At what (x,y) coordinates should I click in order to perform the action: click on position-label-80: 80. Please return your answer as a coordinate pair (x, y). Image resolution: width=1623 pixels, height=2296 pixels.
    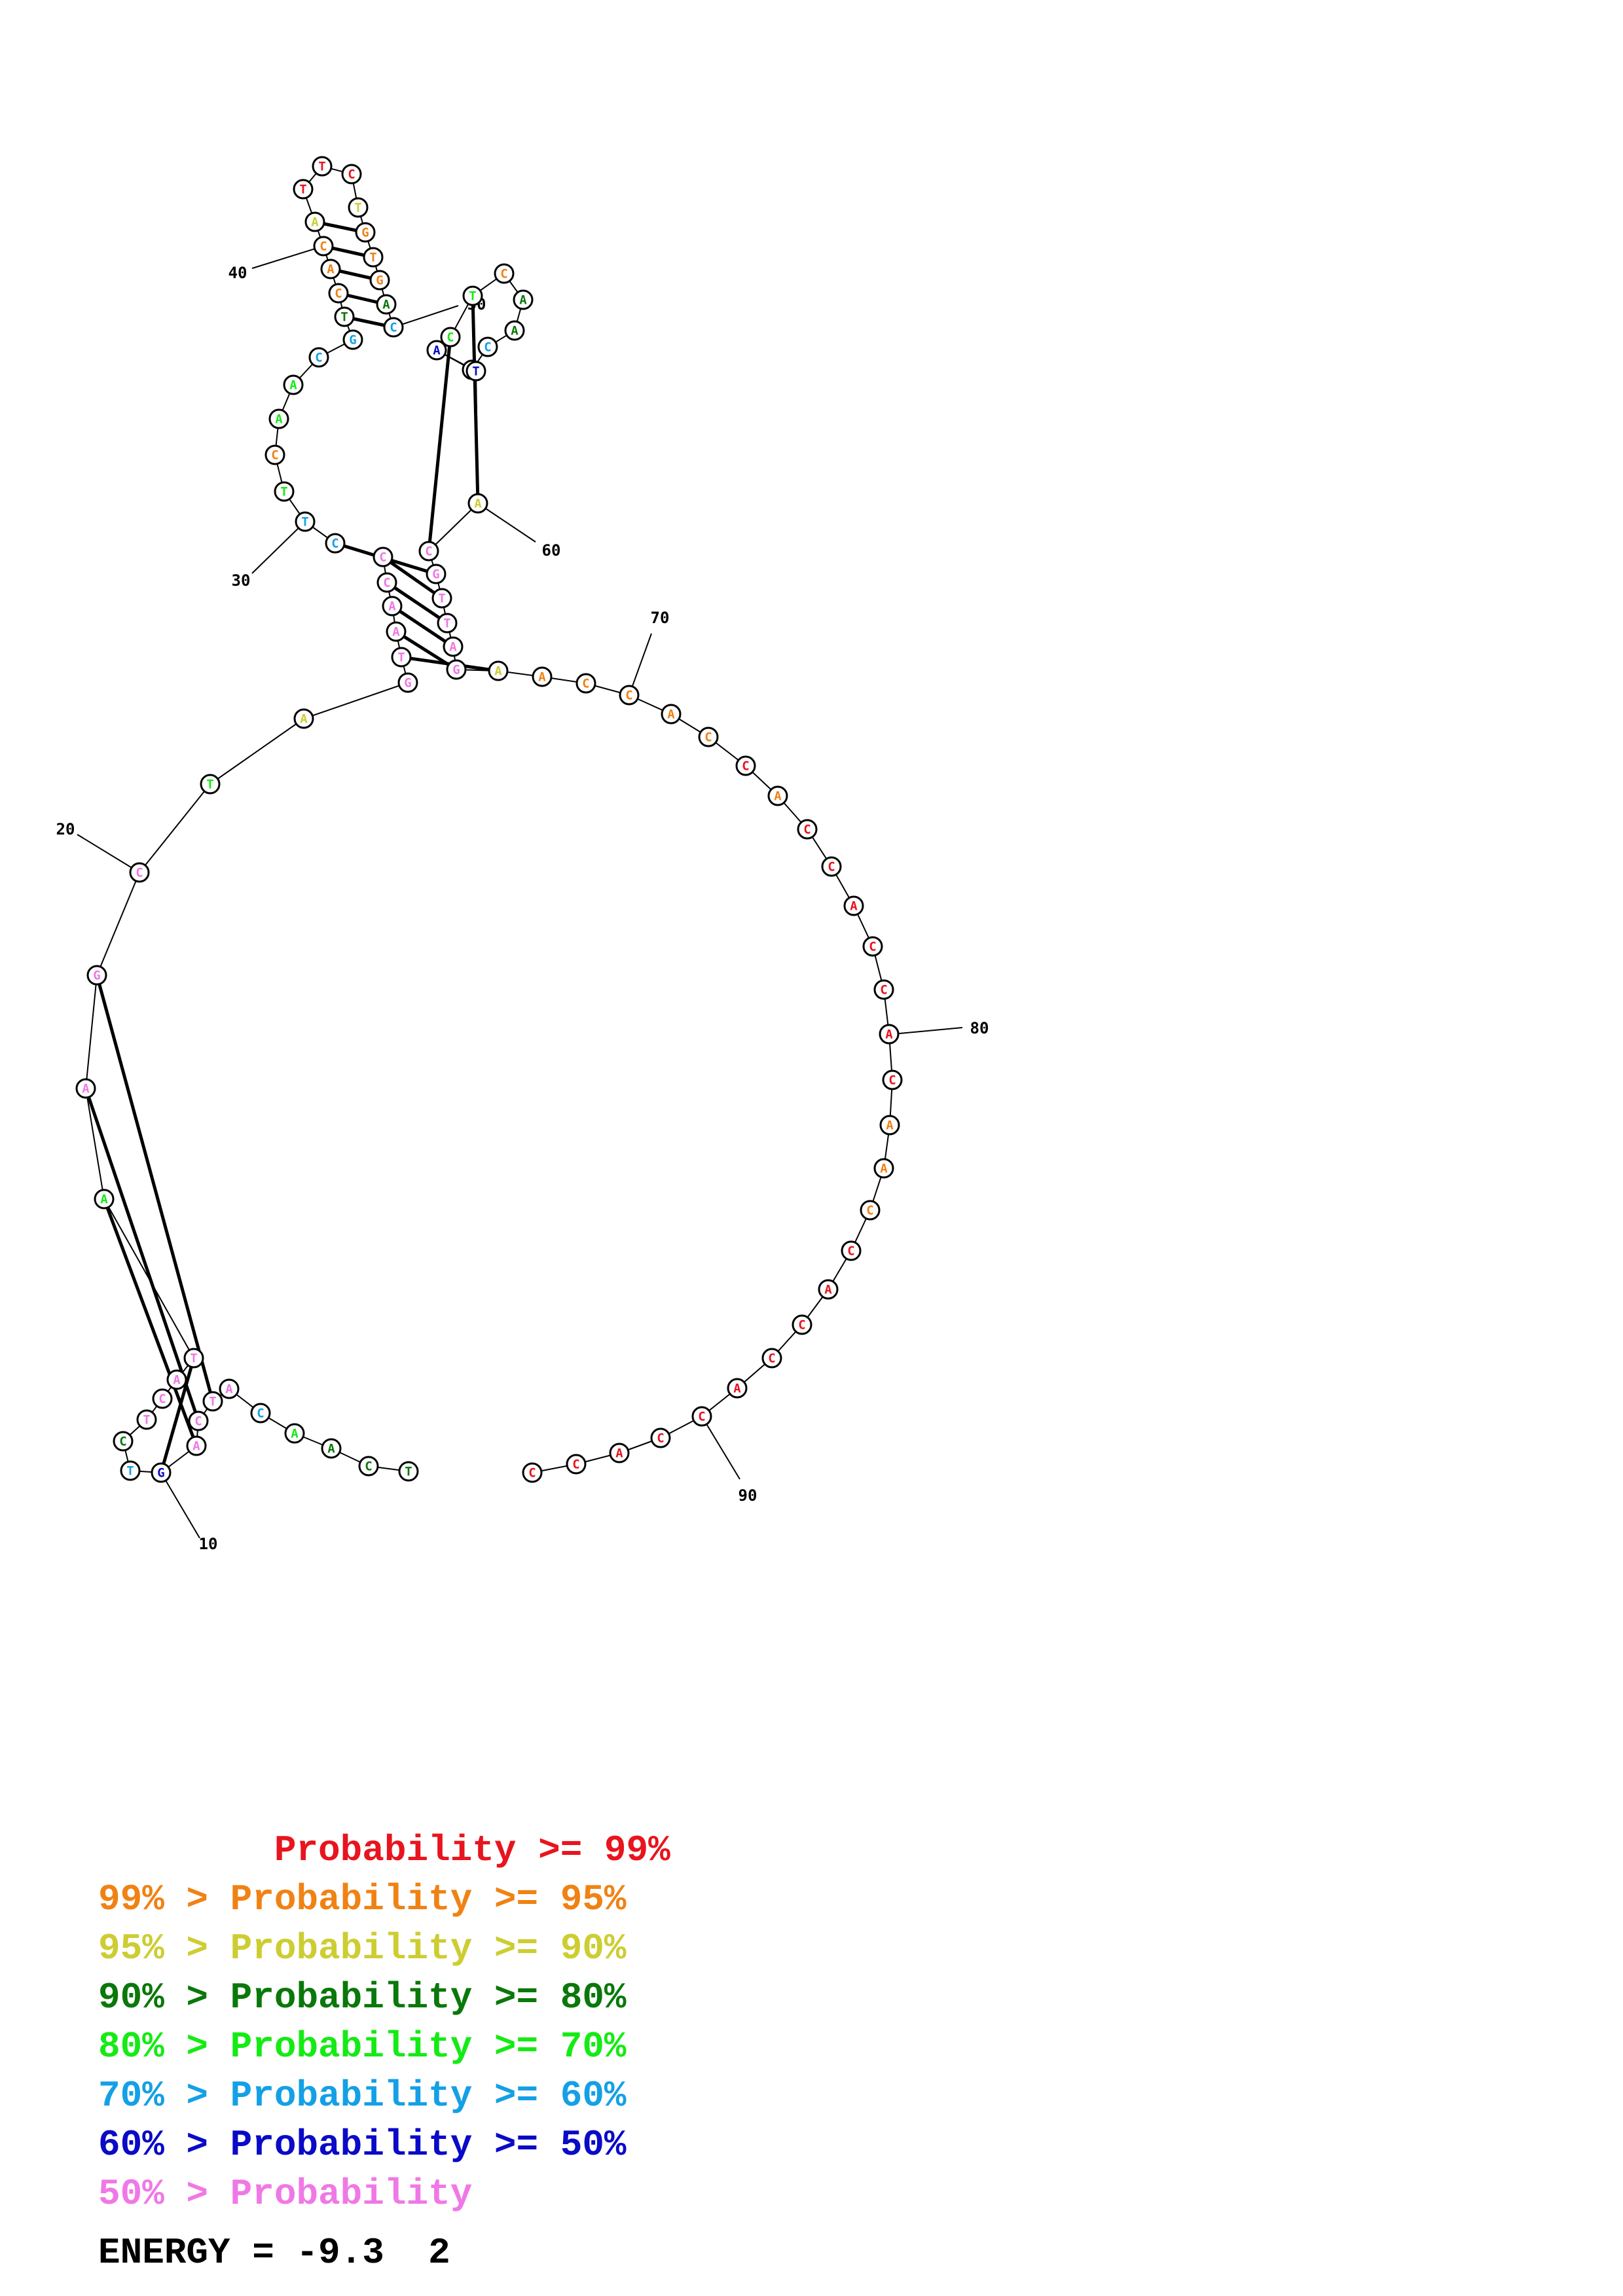
    Looking at the image, I should click on (979, 1028).